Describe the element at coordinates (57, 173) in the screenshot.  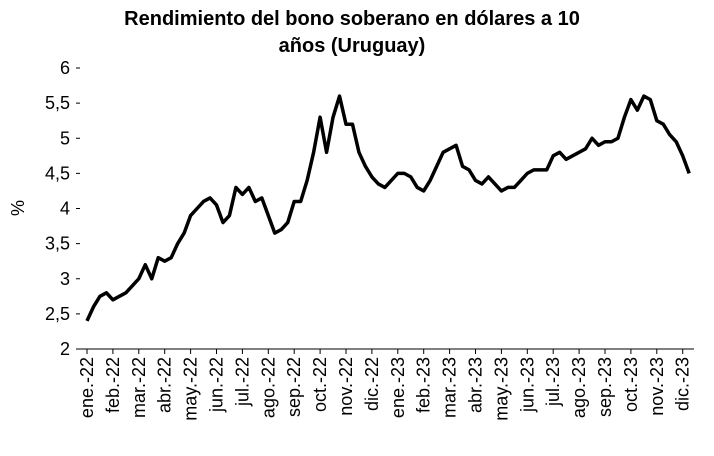
I see `y-tick-label: 4,5` at that location.